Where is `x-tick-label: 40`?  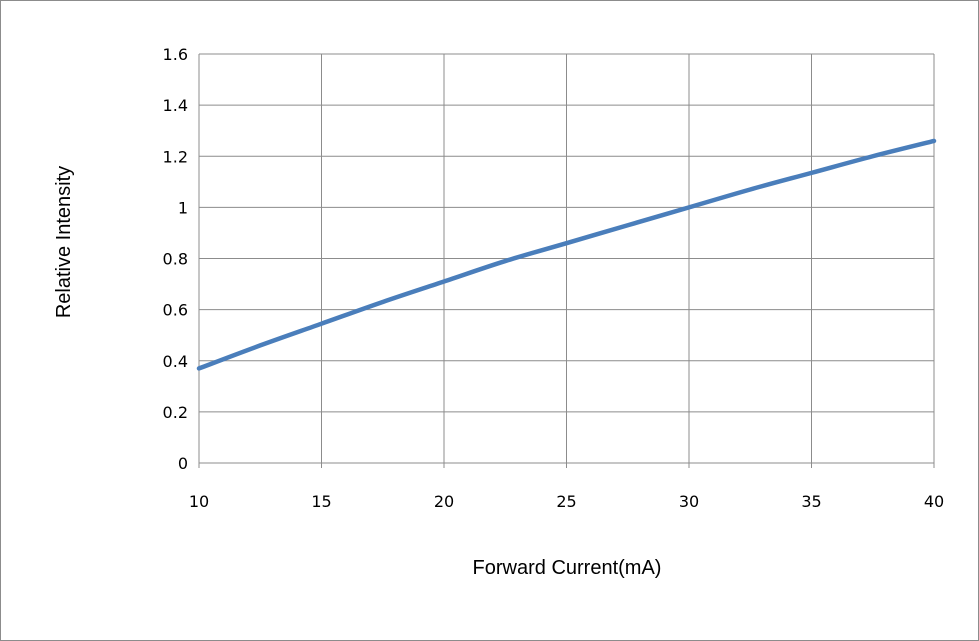 x-tick-label: 40 is located at coordinates (934, 501).